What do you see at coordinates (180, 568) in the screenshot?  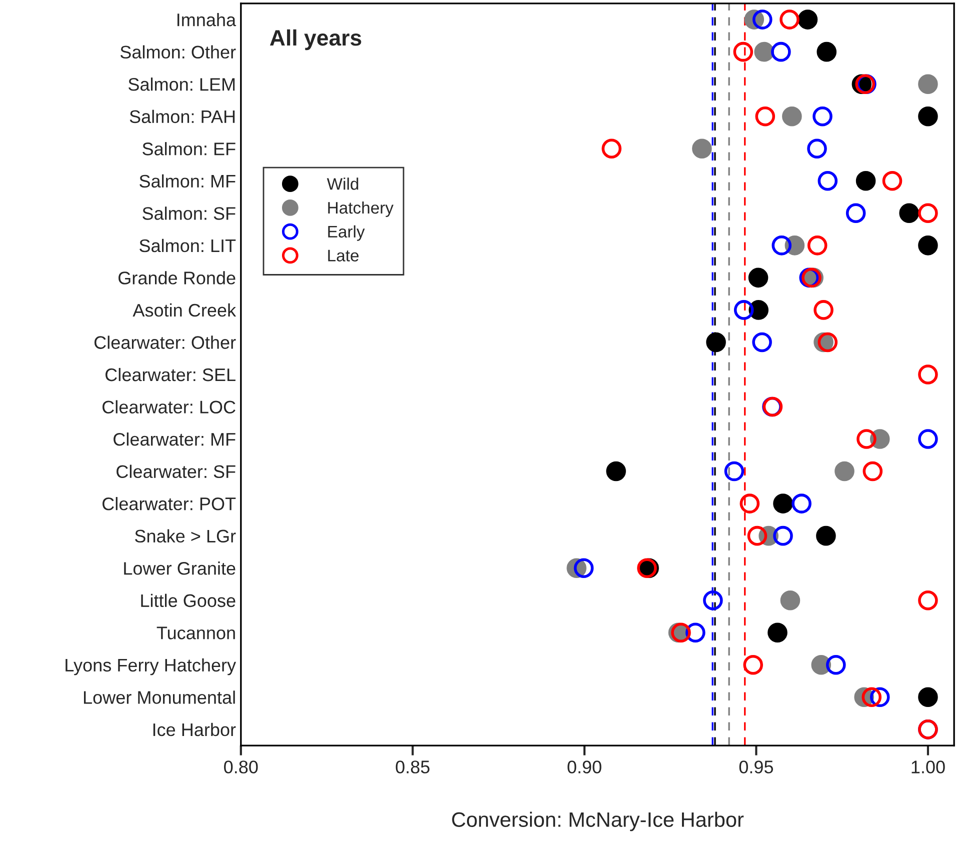 I see `y-tick-label: Lower Granite` at bounding box center [180, 568].